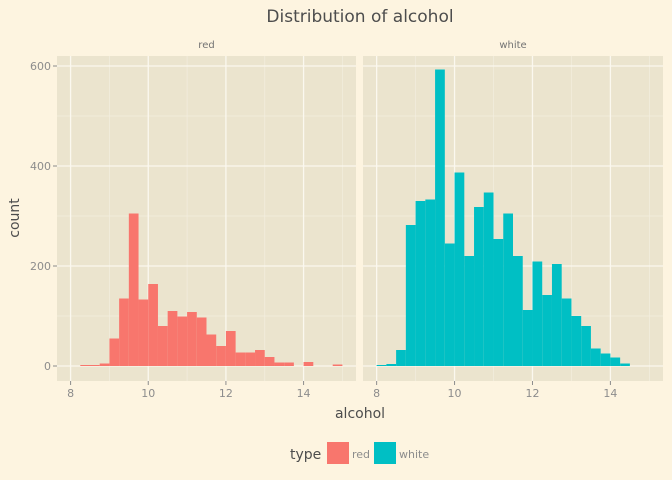  Describe the element at coordinates (47, 366) in the screenshot. I see `y-tick-label: 0` at that location.